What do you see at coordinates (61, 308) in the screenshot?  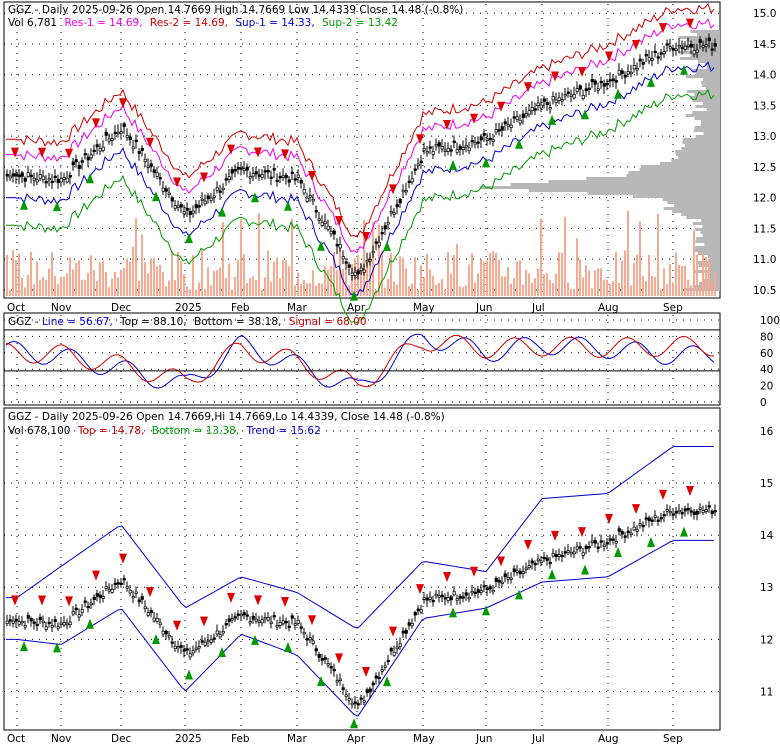 I see `price-x-tick-label: Nov` at bounding box center [61, 308].